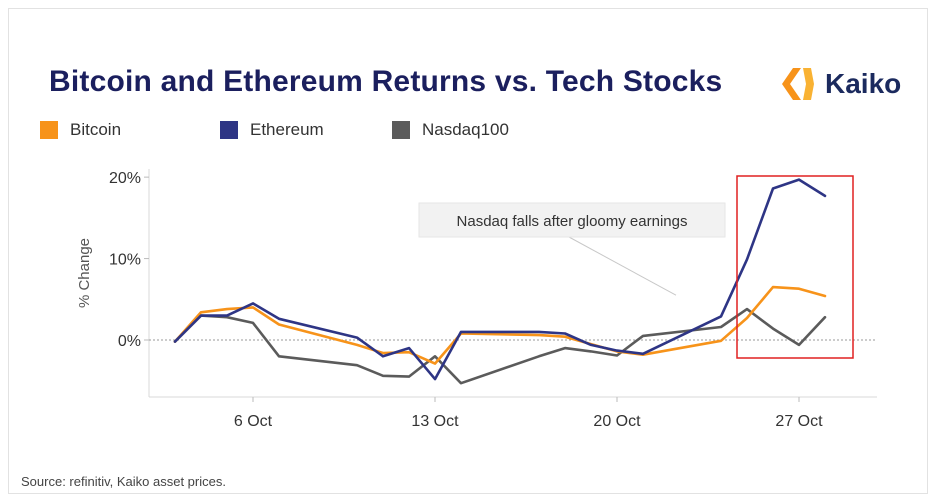 This screenshot has width=936, height=502. I want to click on legend-label-nasdaq: Nasdaq100, so click(465, 129).